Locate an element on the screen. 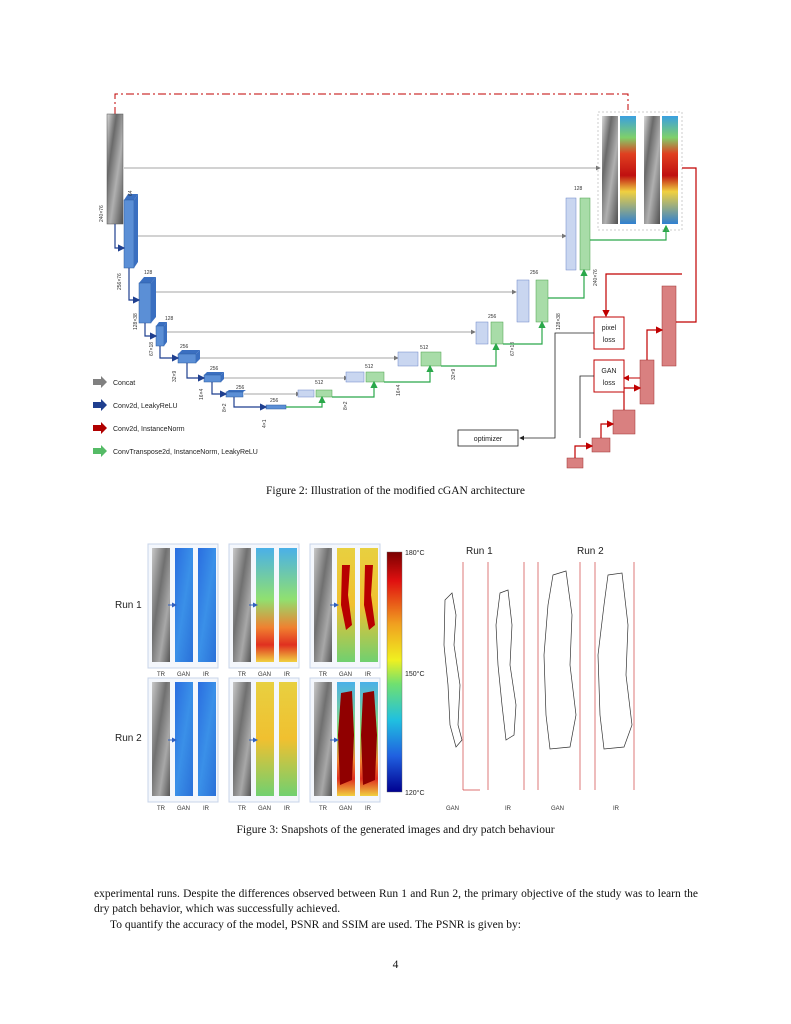 The image size is (791, 1024). pixel-loss-label-1: pixel is located at coordinates (609, 328).